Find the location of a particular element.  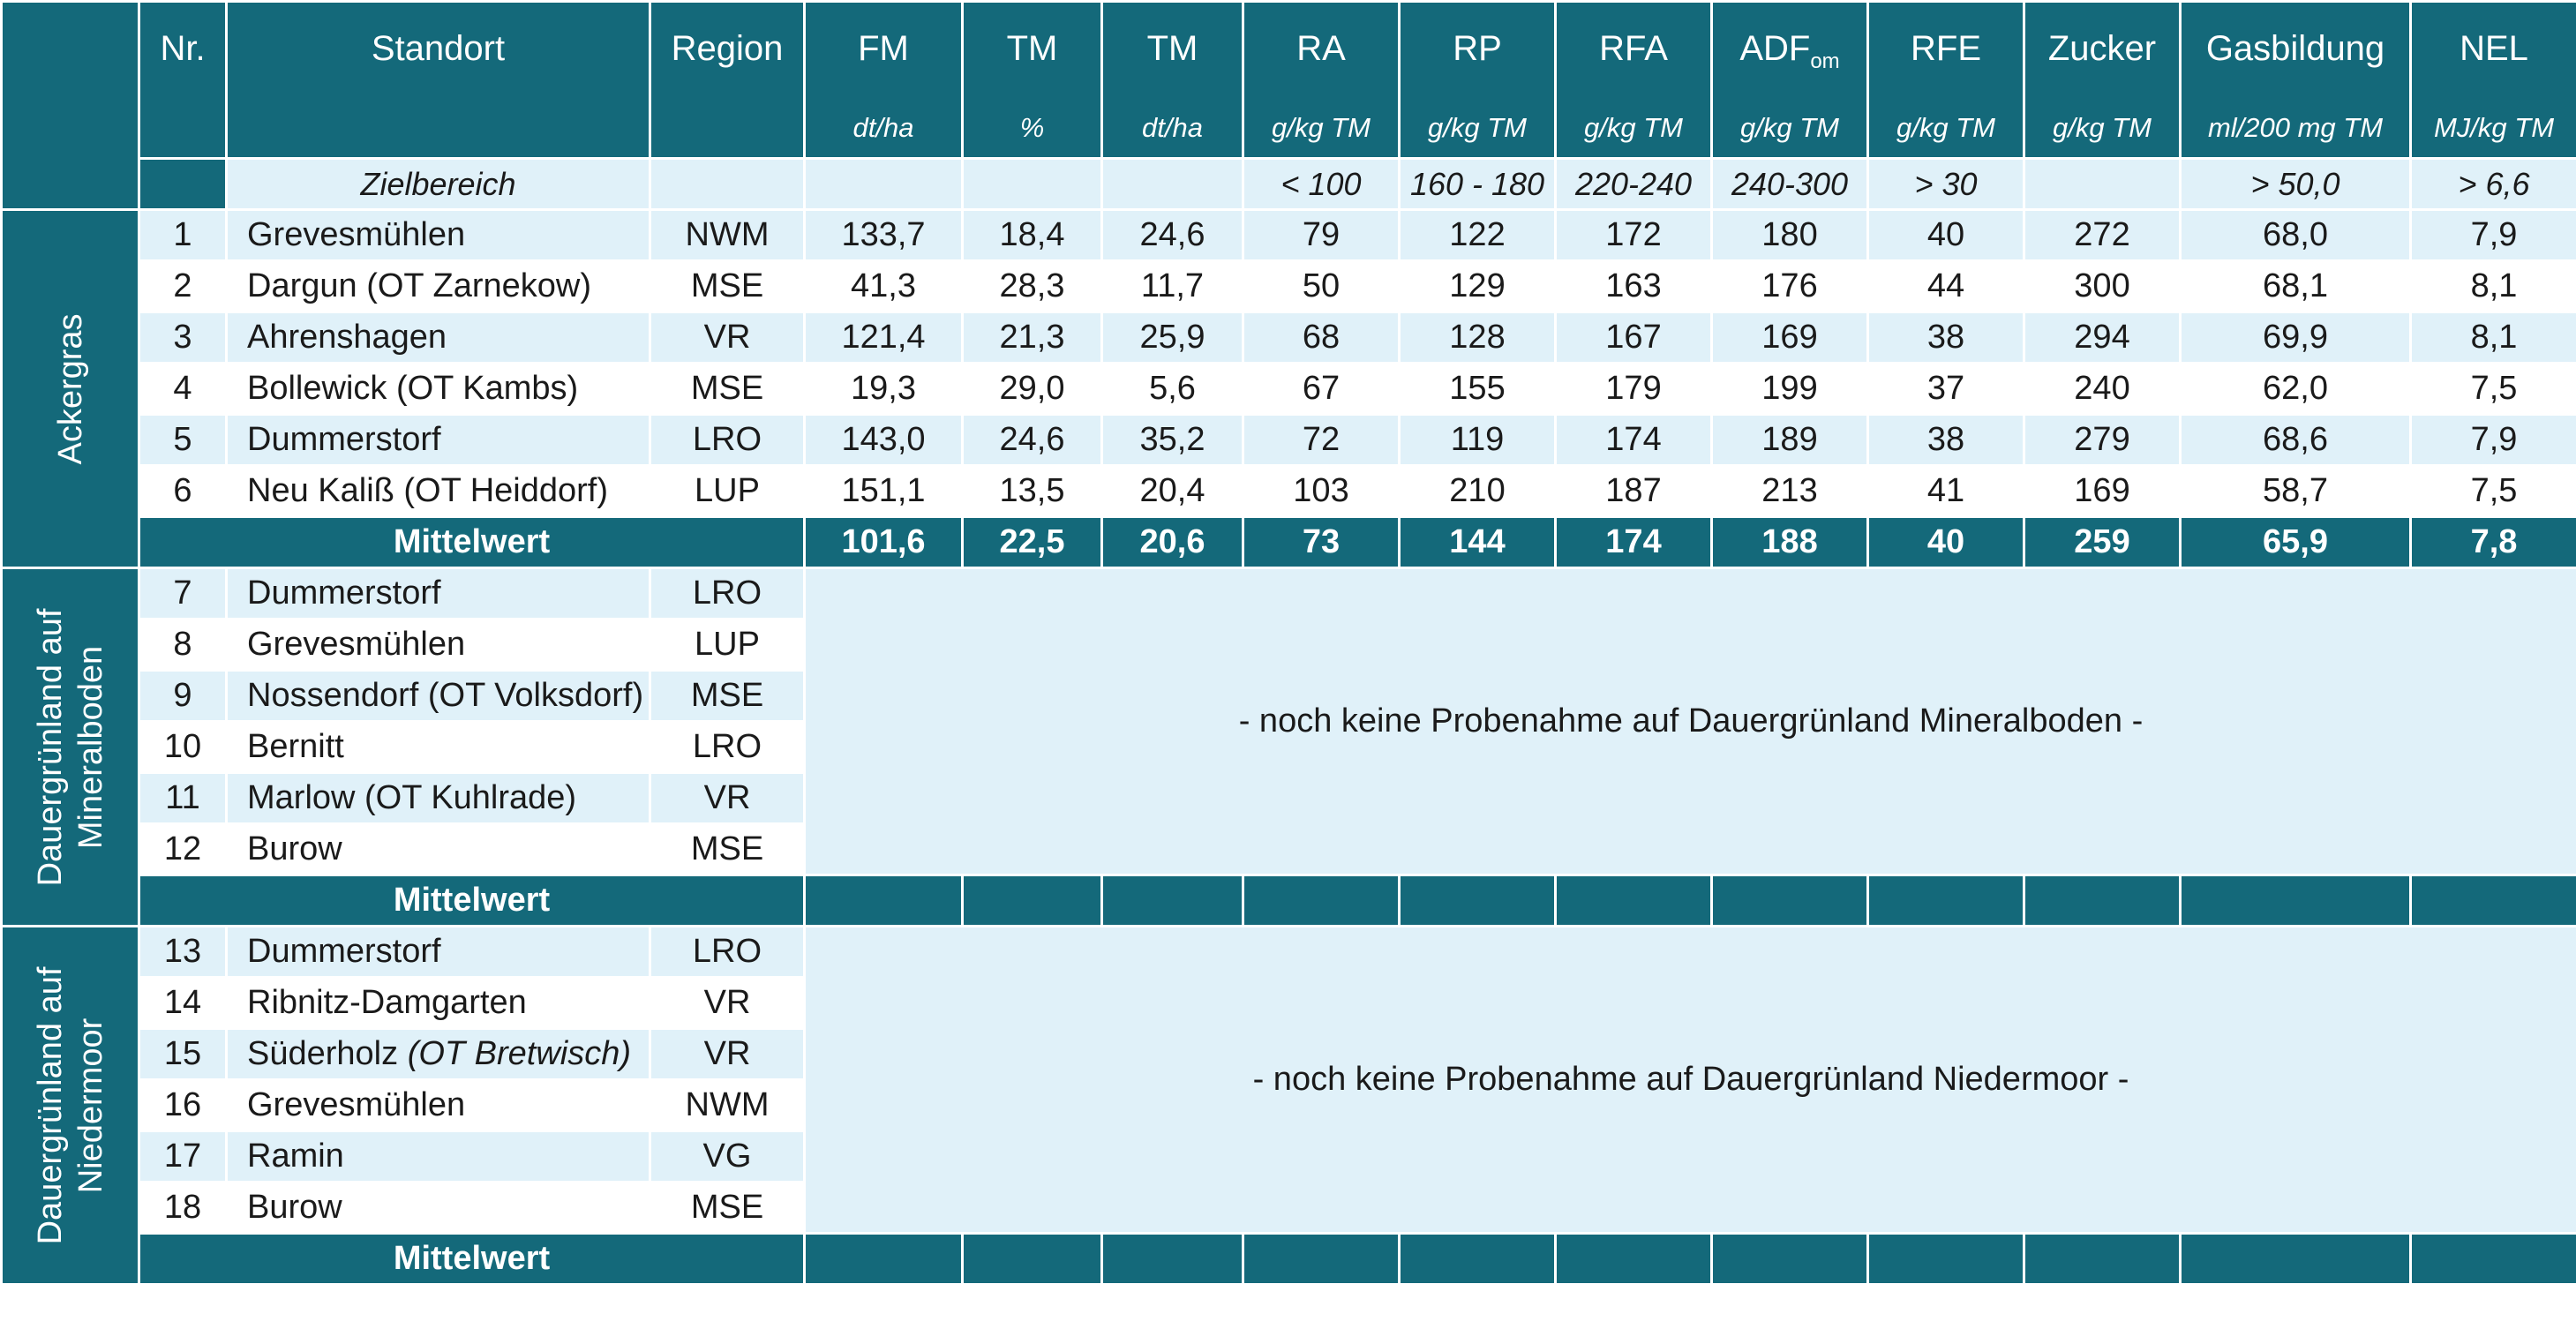

value: 122 is located at coordinates (1477, 235).